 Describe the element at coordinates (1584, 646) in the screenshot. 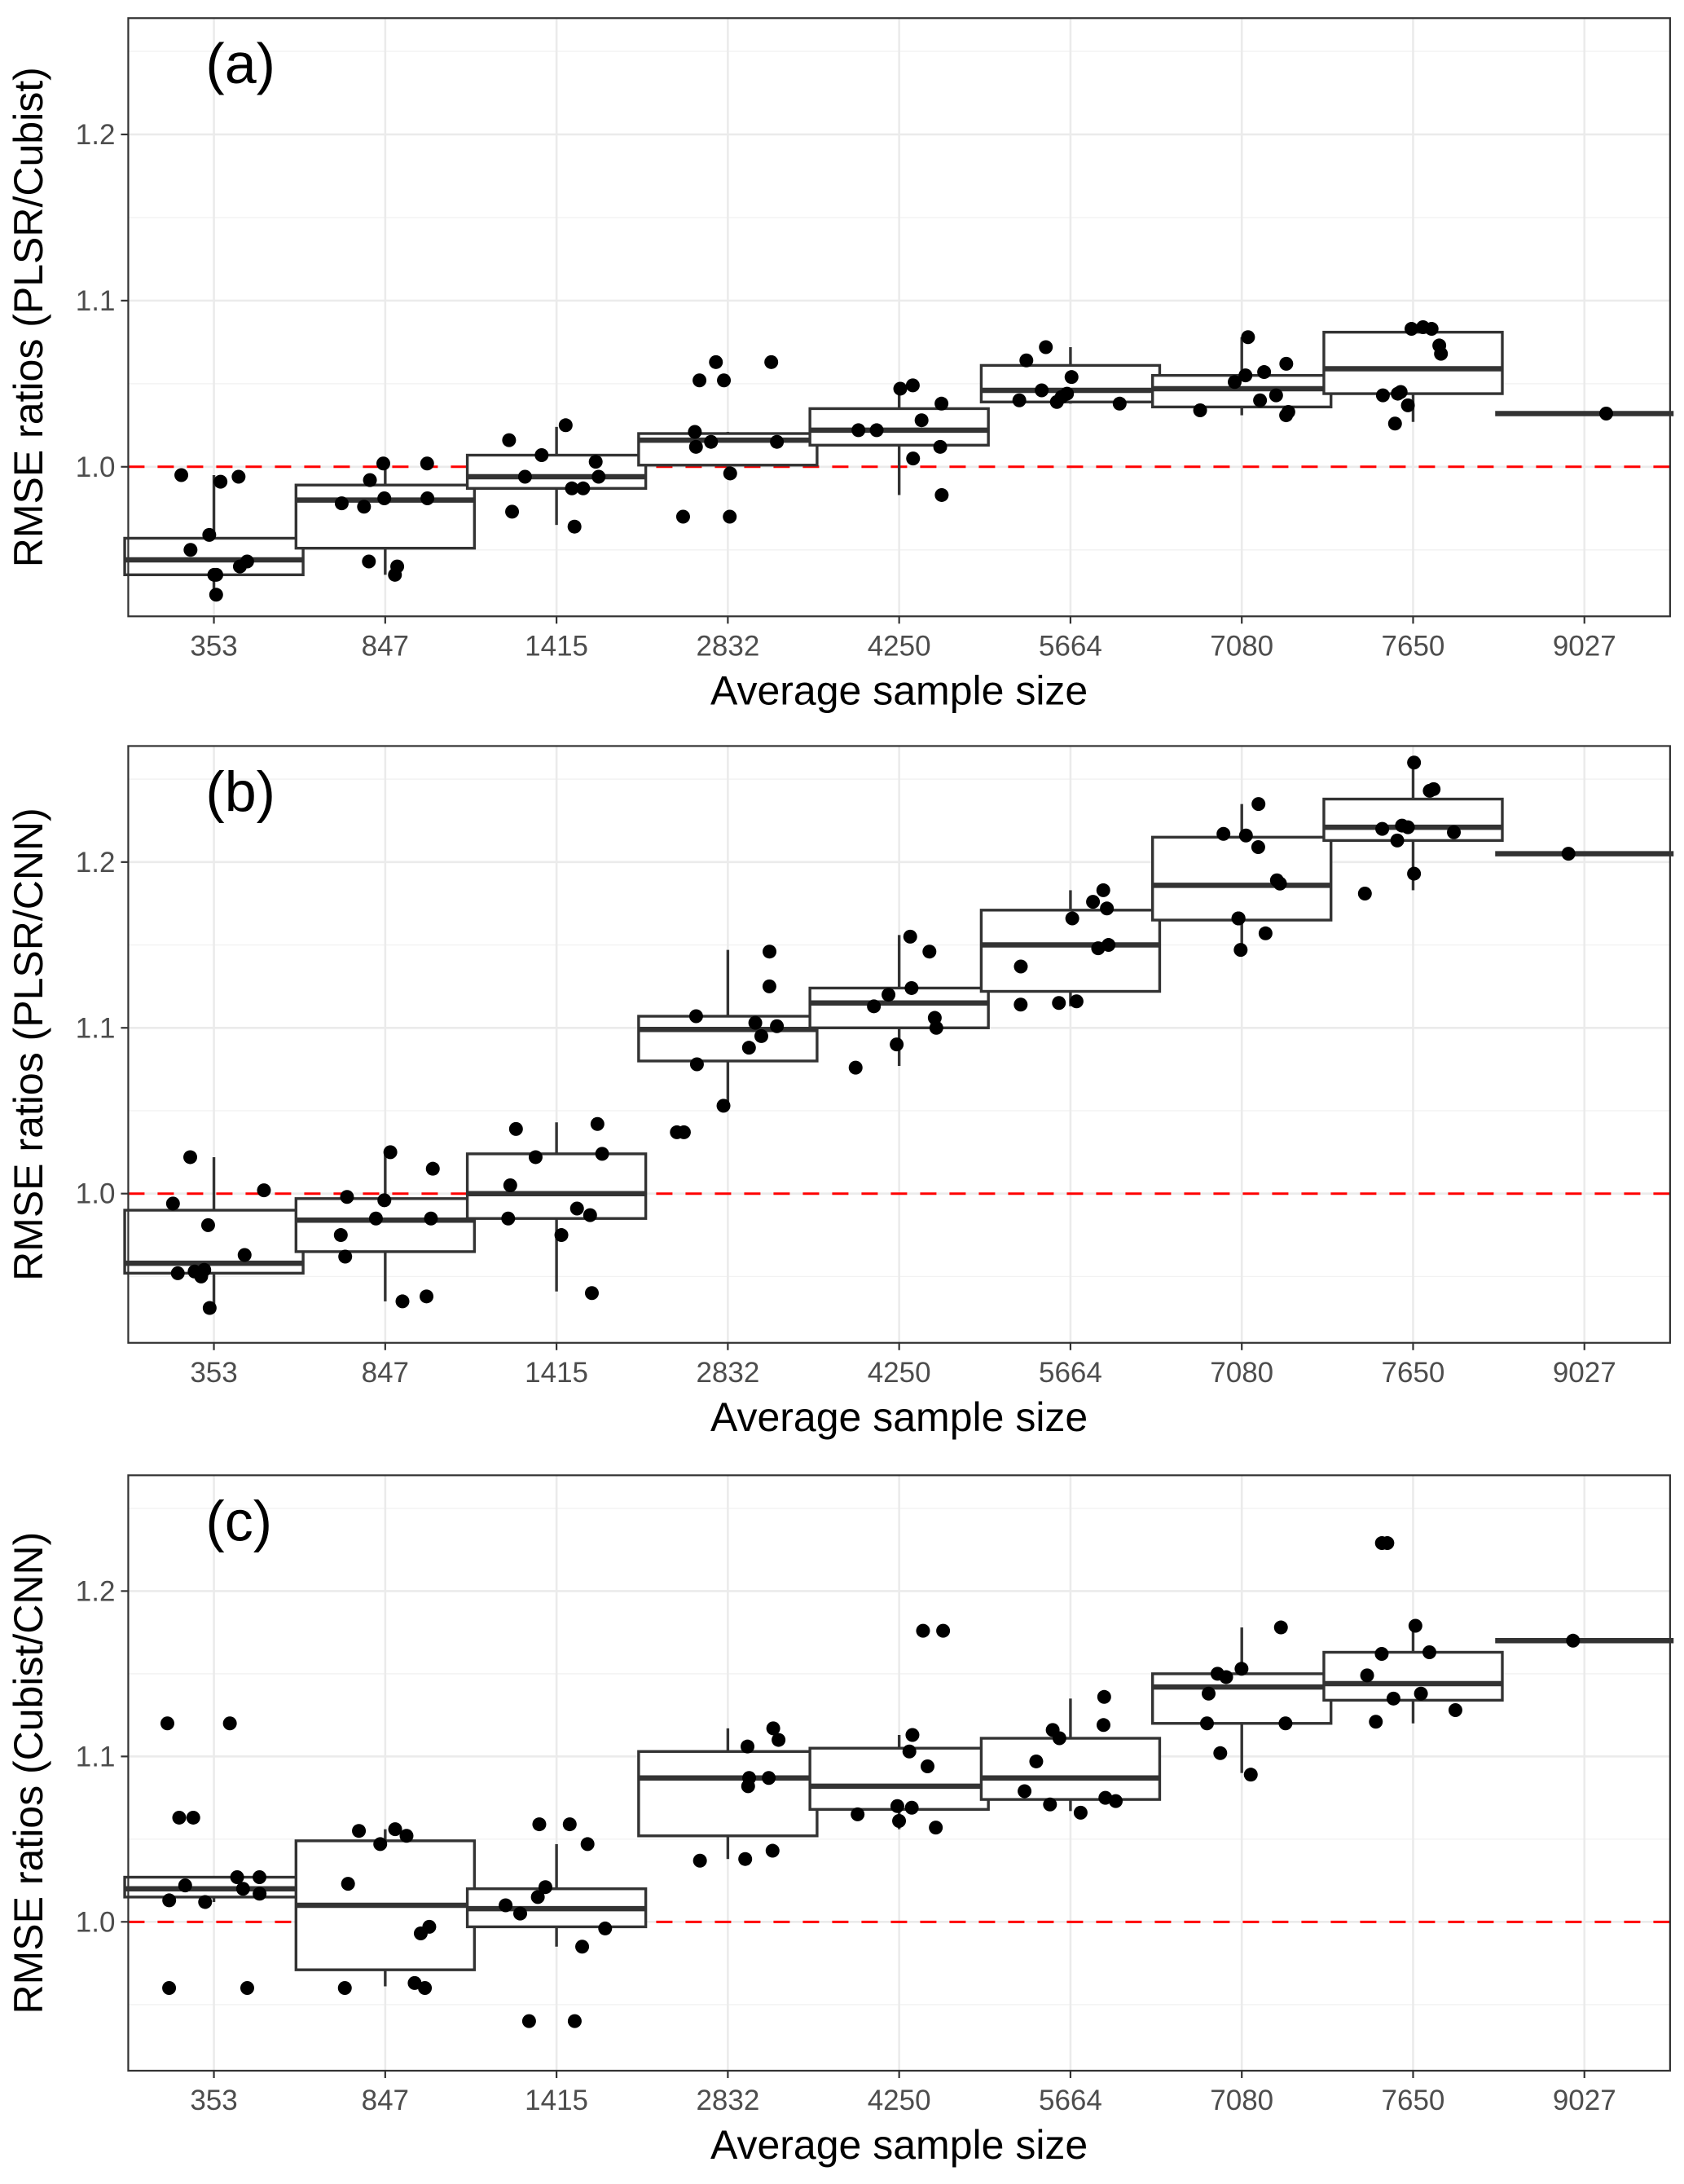

I see `x-tick-label: 9027` at that location.